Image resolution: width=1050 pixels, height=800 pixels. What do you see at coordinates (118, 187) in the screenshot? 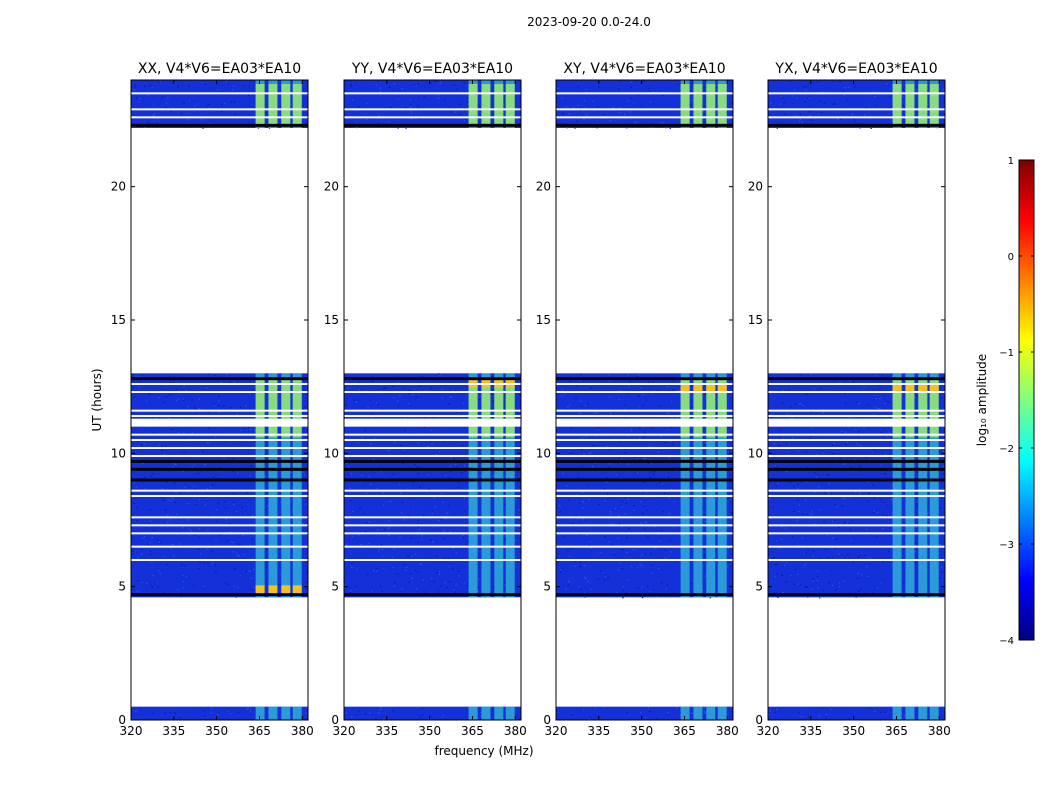
I see `y-tick-label: 20` at bounding box center [118, 187].